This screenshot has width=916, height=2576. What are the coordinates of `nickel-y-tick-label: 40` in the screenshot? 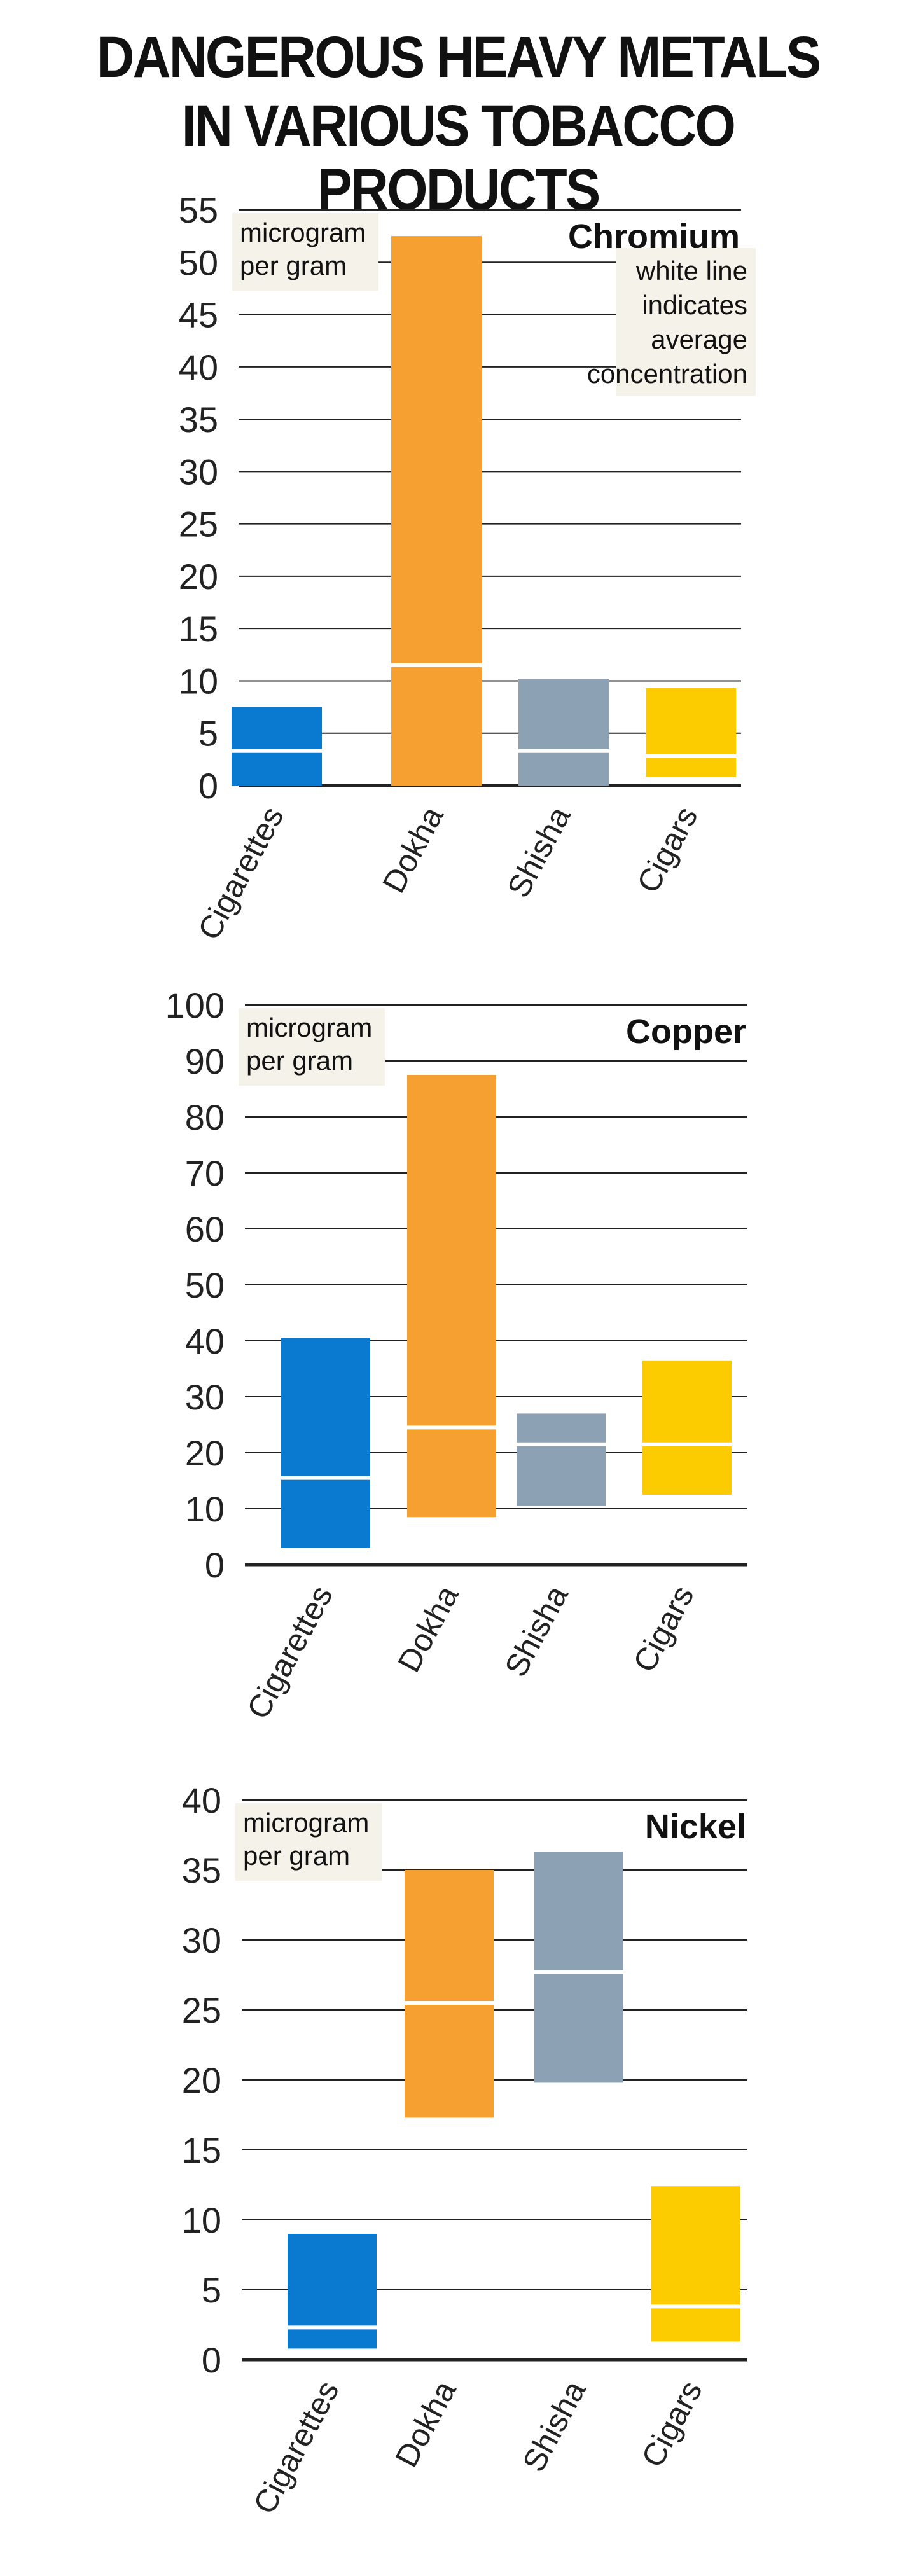 It's located at (201, 1800).